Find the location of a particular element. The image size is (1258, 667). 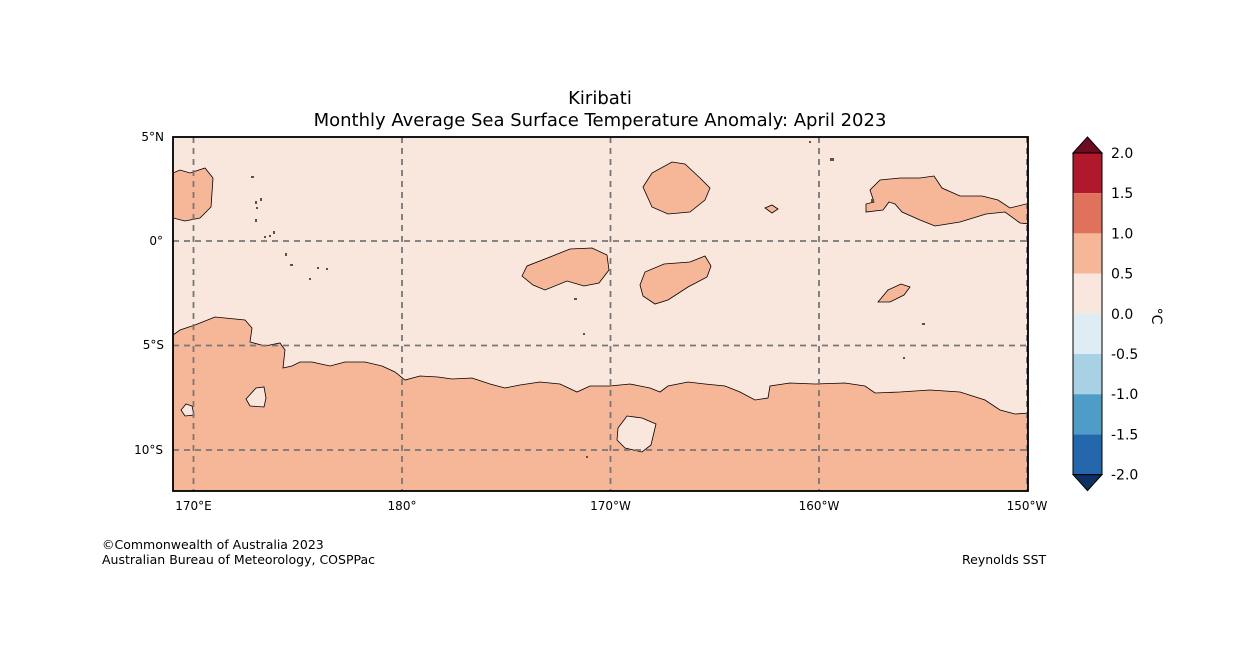

colorbar-tick-label: 0.5 is located at coordinates (1122, 275).